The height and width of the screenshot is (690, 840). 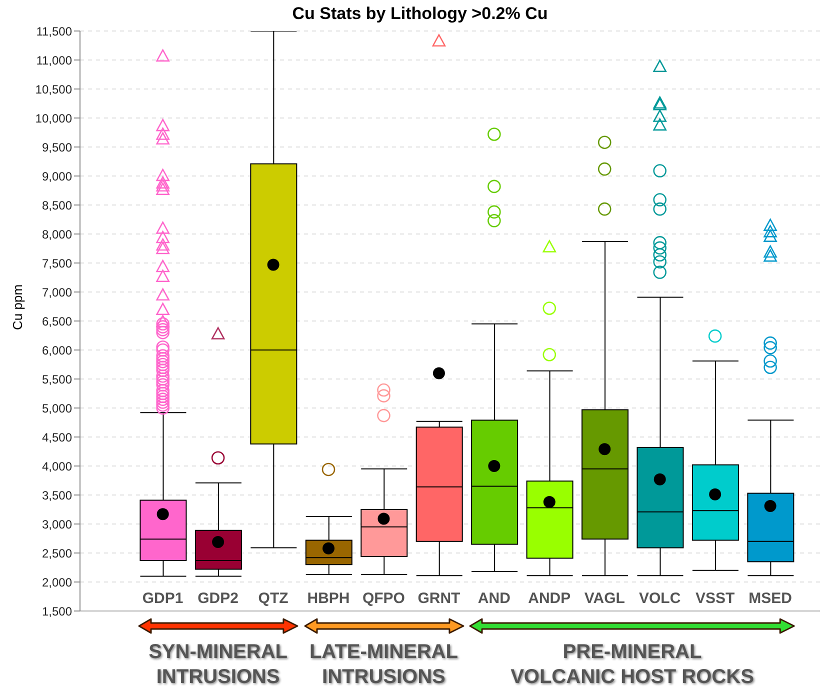 What do you see at coordinates (57, 466) in the screenshot?
I see `y-tick-label: 4,000` at bounding box center [57, 466].